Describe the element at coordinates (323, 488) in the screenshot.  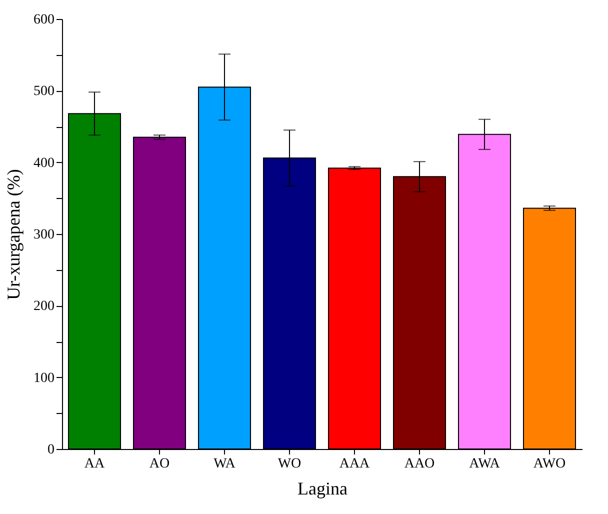
I see `x-axis-title: Lagina` at that location.